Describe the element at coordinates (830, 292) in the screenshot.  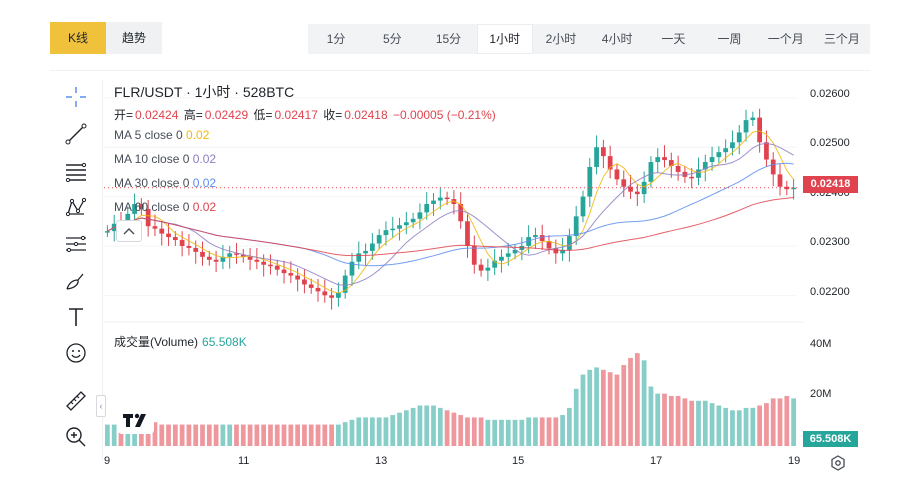
I see `price-axis-label: 0.02200` at that location.